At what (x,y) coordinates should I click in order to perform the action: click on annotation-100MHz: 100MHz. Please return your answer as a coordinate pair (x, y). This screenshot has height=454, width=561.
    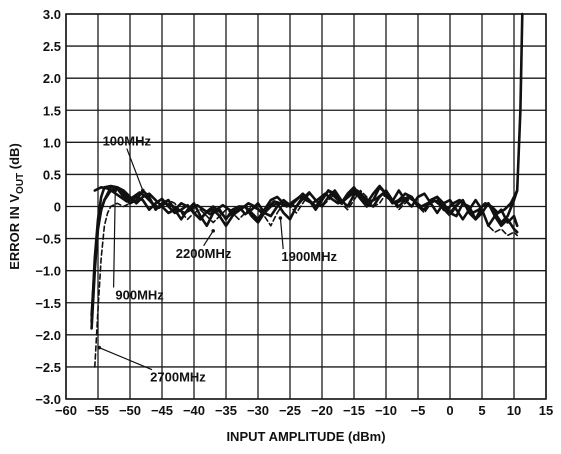
    Looking at the image, I should click on (127, 141).